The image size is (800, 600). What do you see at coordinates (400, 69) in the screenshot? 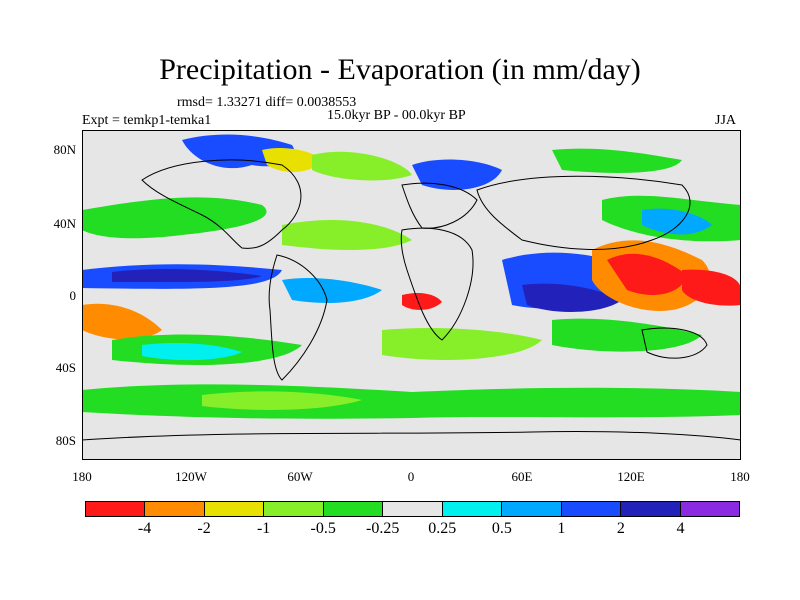
I see `map-title: Precipitation - Evaporation (in mm/day)` at bounding box center [400, 69].